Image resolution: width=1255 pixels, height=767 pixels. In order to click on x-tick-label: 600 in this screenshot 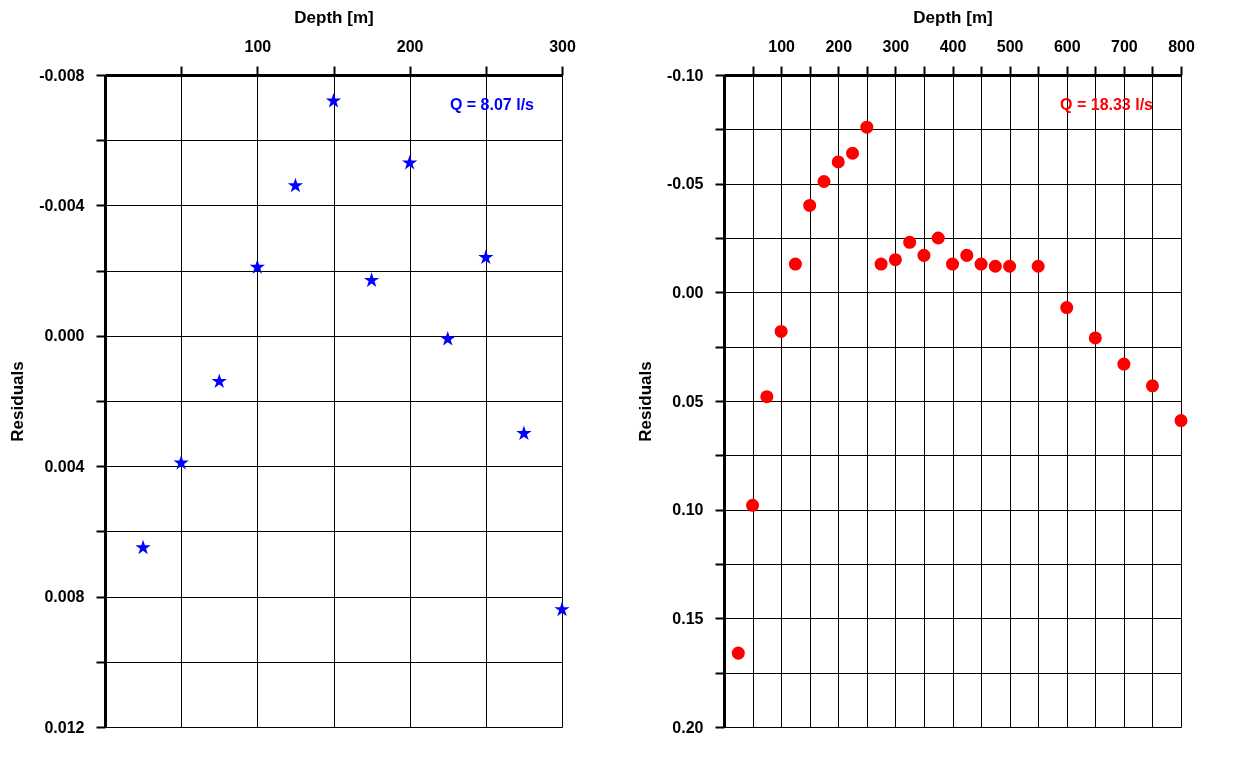, I will do `click(1067, 46)`.